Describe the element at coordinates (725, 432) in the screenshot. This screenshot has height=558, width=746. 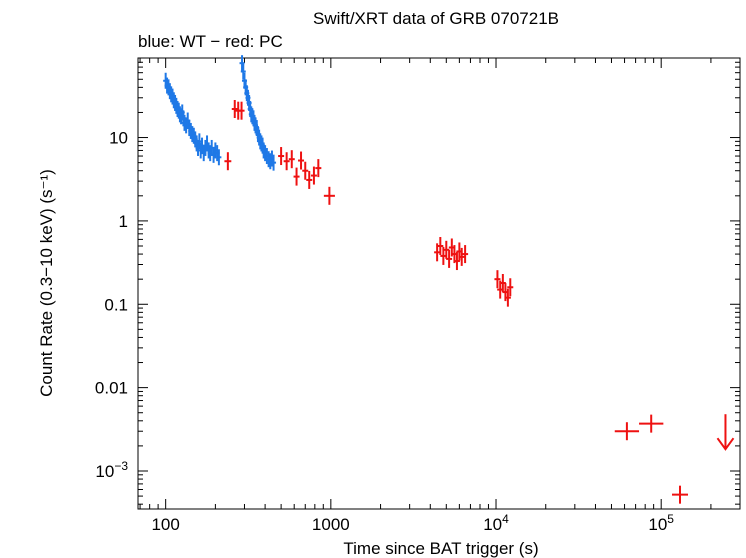
I see `upper-limit-arrow` at that location.